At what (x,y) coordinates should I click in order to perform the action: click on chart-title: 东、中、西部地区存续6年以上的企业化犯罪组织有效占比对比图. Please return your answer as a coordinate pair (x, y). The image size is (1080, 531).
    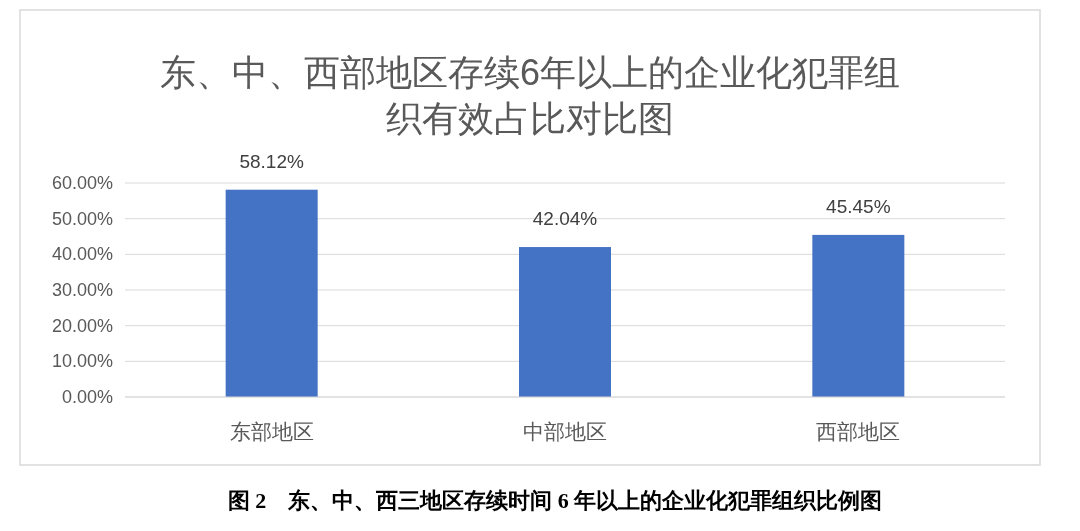
    Looking at the image, I should click on (530, 95).